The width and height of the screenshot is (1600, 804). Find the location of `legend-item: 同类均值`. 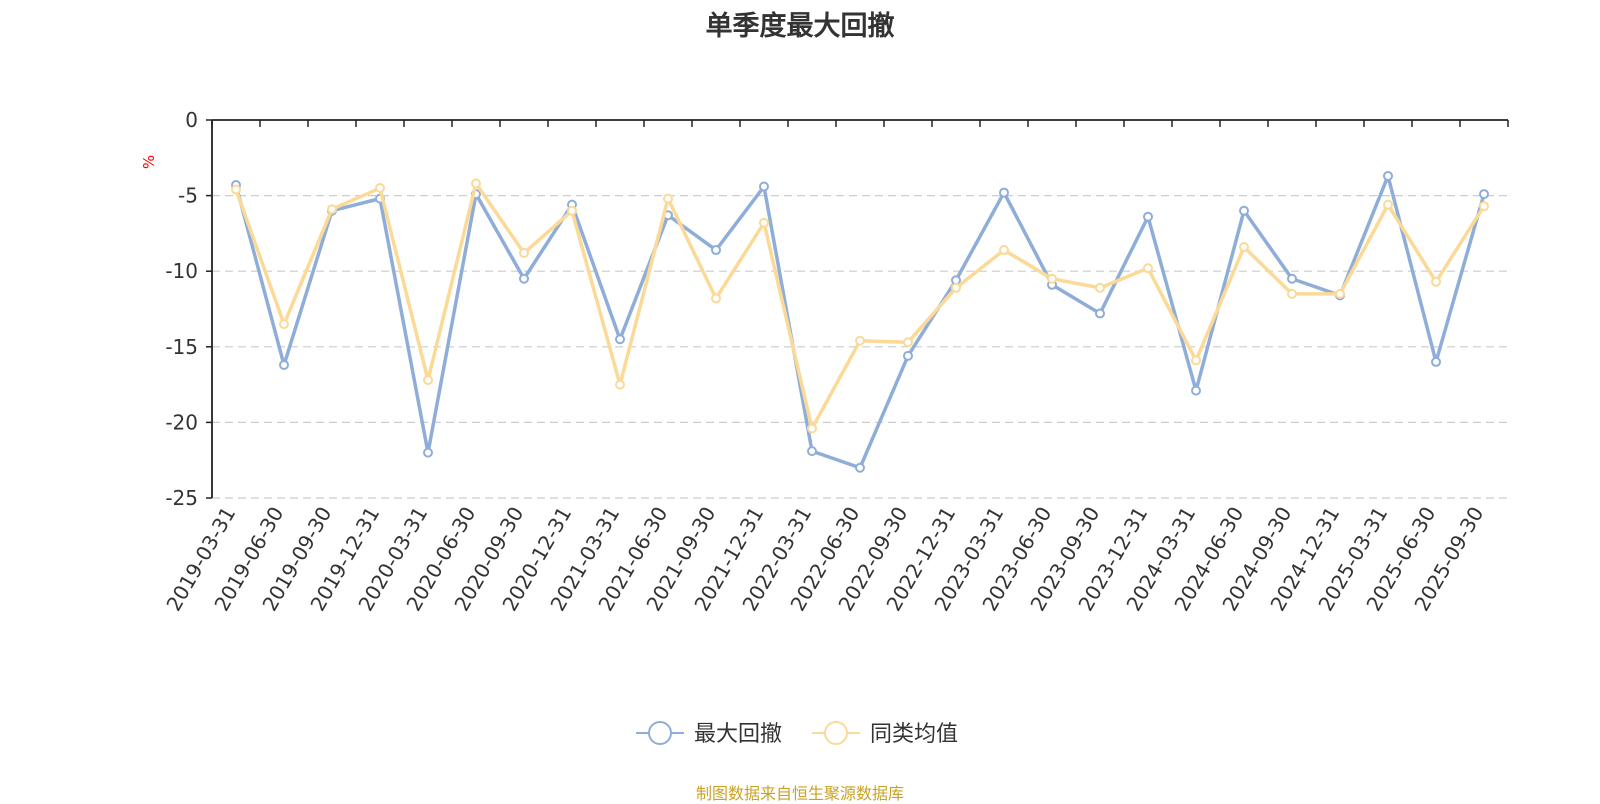

legend-item: 同类均值 is located at coordinates (885, 734).